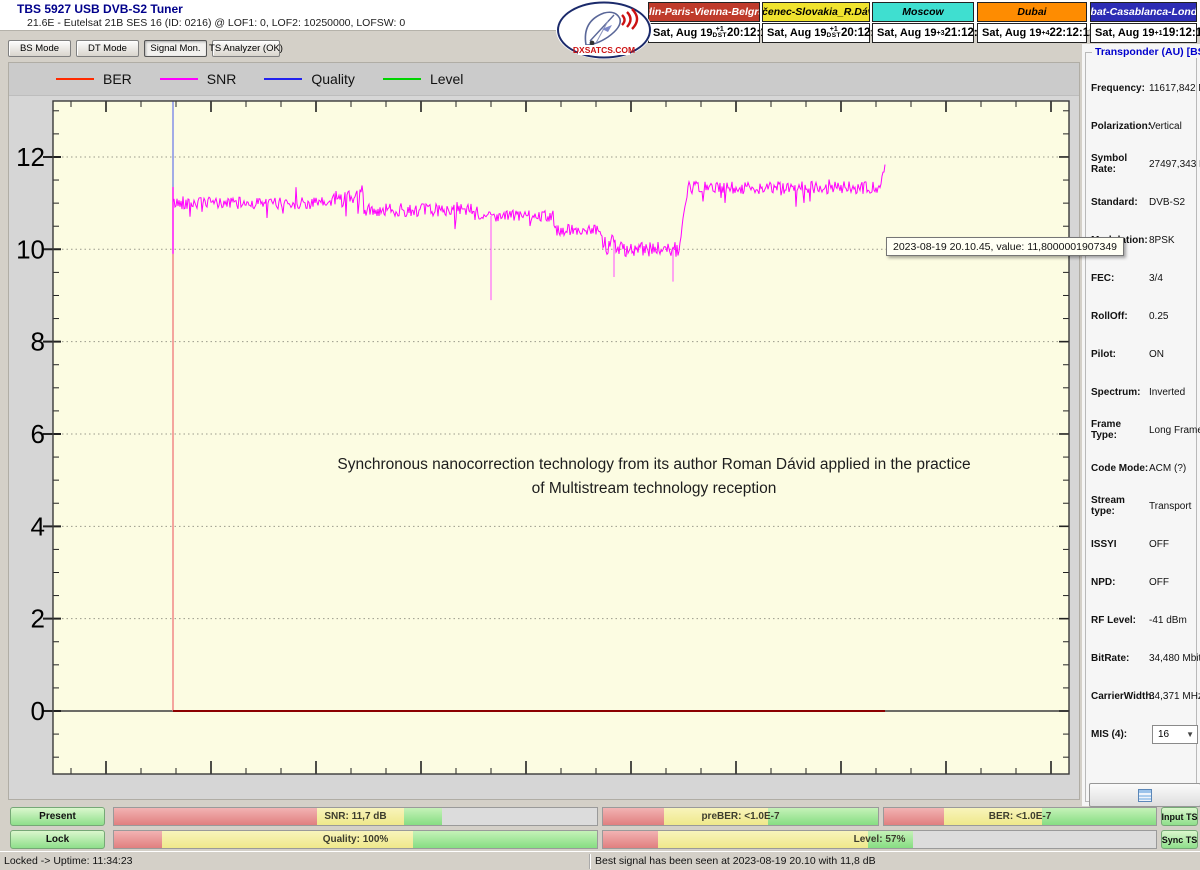 The height and width of the screenshot is (870, 1200). What do you see at coordinates (1190, 734) in the screenshot?
I see `chevron-down-icon: ▼` at bounding box center [1190, 734].